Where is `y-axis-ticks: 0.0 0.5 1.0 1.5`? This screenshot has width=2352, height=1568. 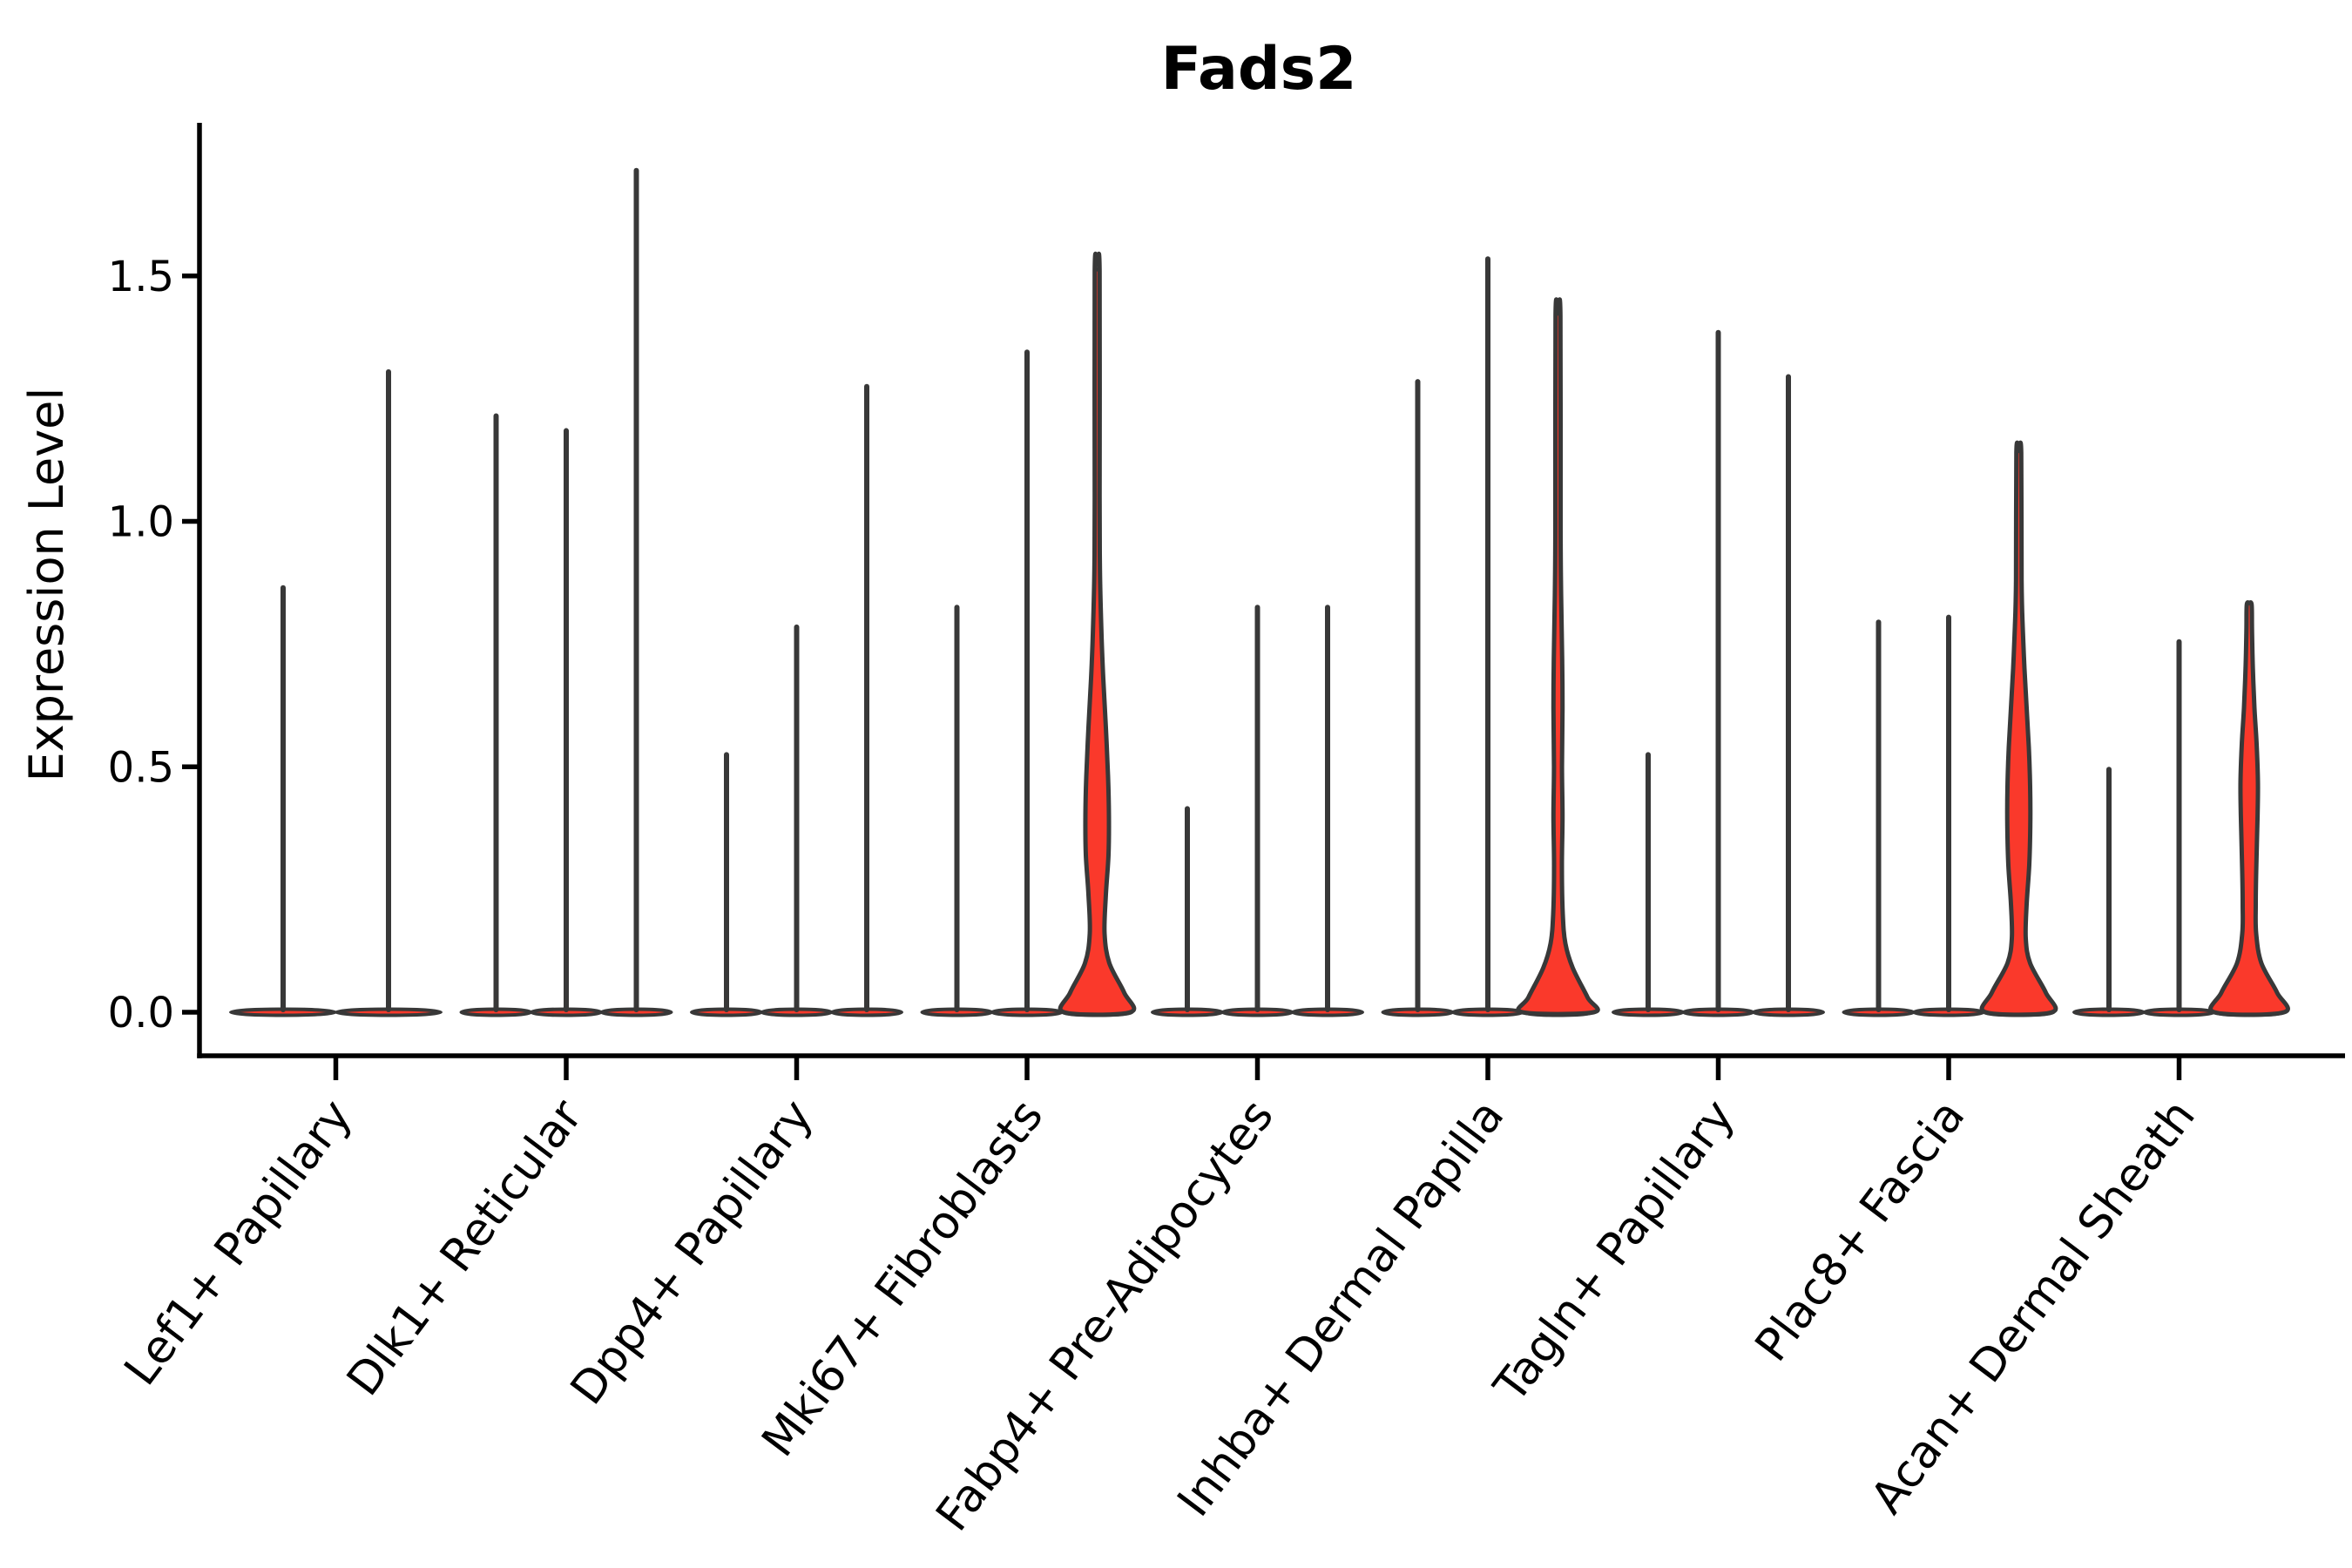
y-axis-ticks: 0.0 0.5 1.0 1.5 is located at coordinates (153, 645).